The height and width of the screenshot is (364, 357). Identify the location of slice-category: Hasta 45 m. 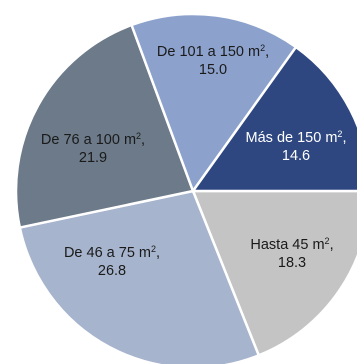
(287, 245).